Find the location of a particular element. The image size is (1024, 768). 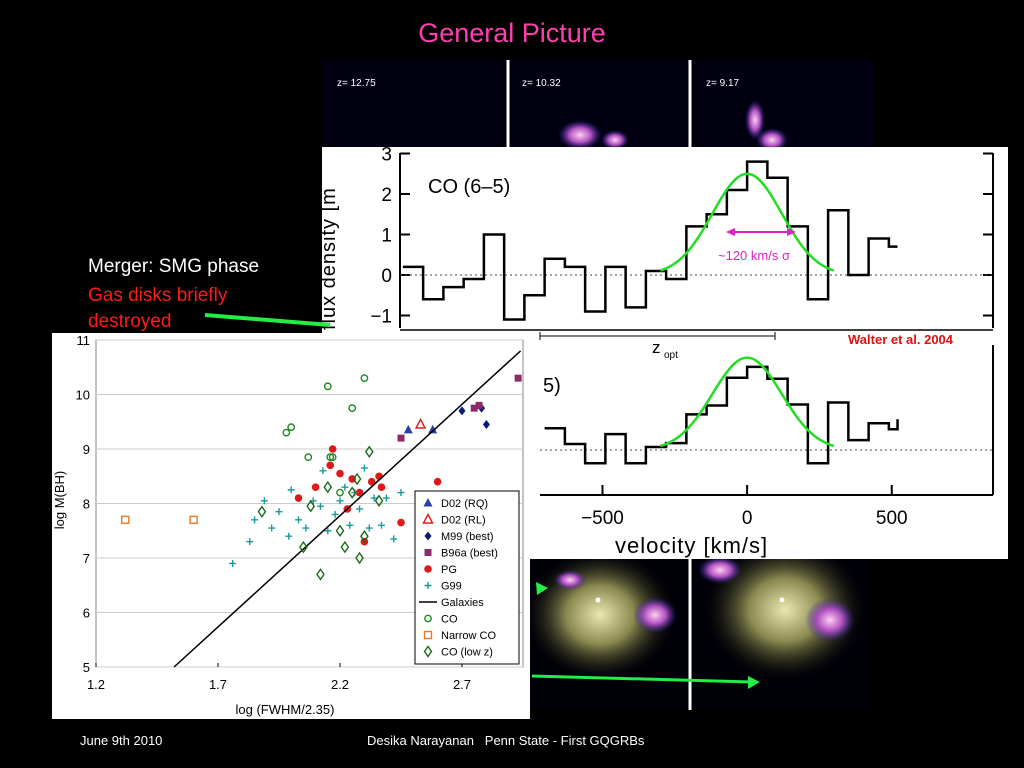

sim-label: z= 9.17 is located at coordinates (723, 83).